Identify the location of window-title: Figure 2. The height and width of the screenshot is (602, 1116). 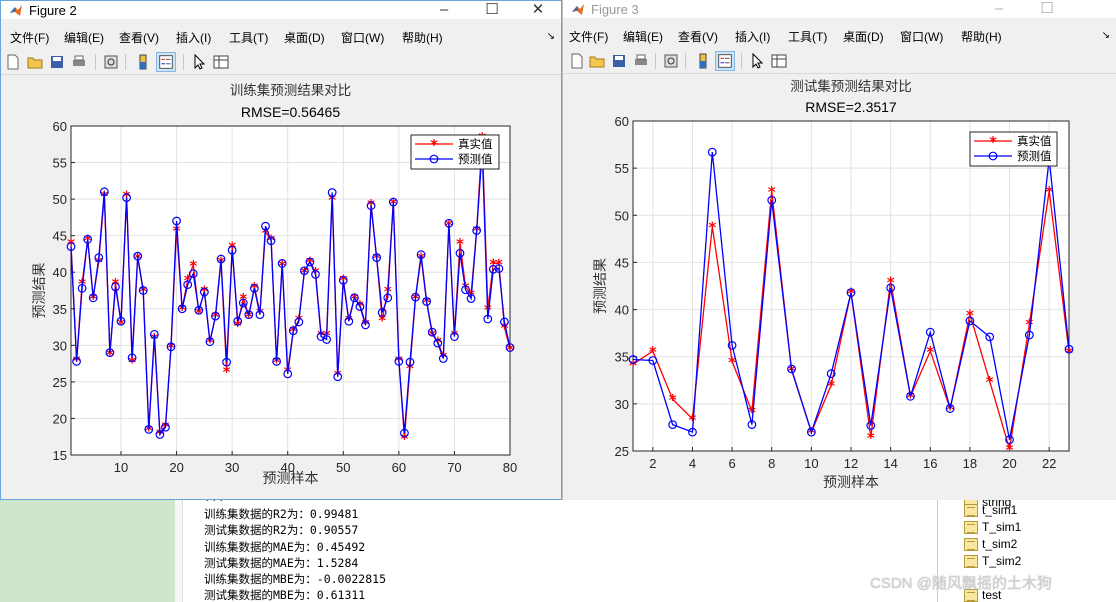
(53, 10).